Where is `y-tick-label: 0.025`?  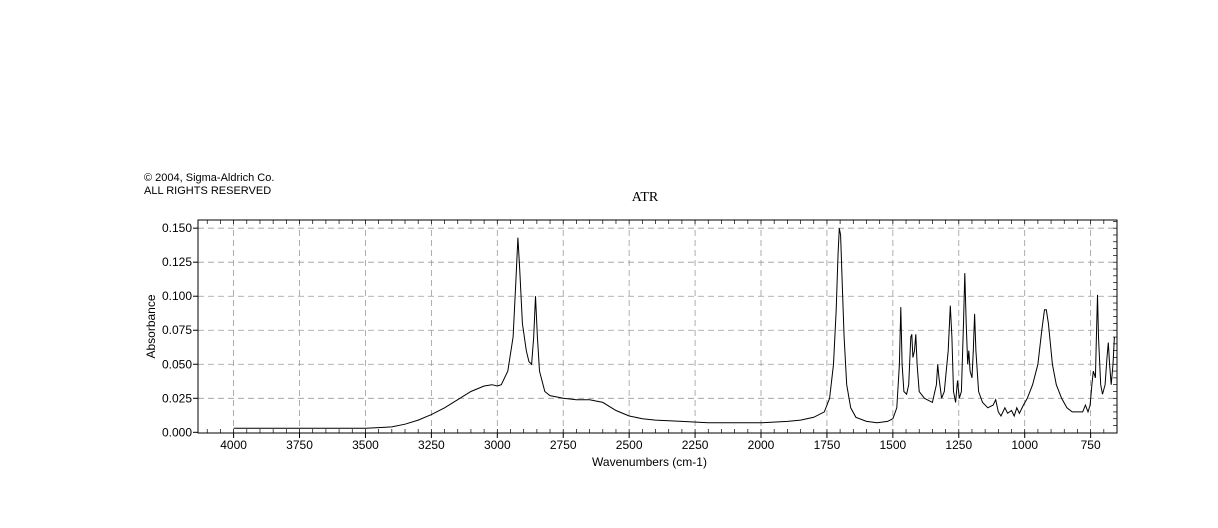 y-tick-label: 0.025 is located at coordinates (177, 398).